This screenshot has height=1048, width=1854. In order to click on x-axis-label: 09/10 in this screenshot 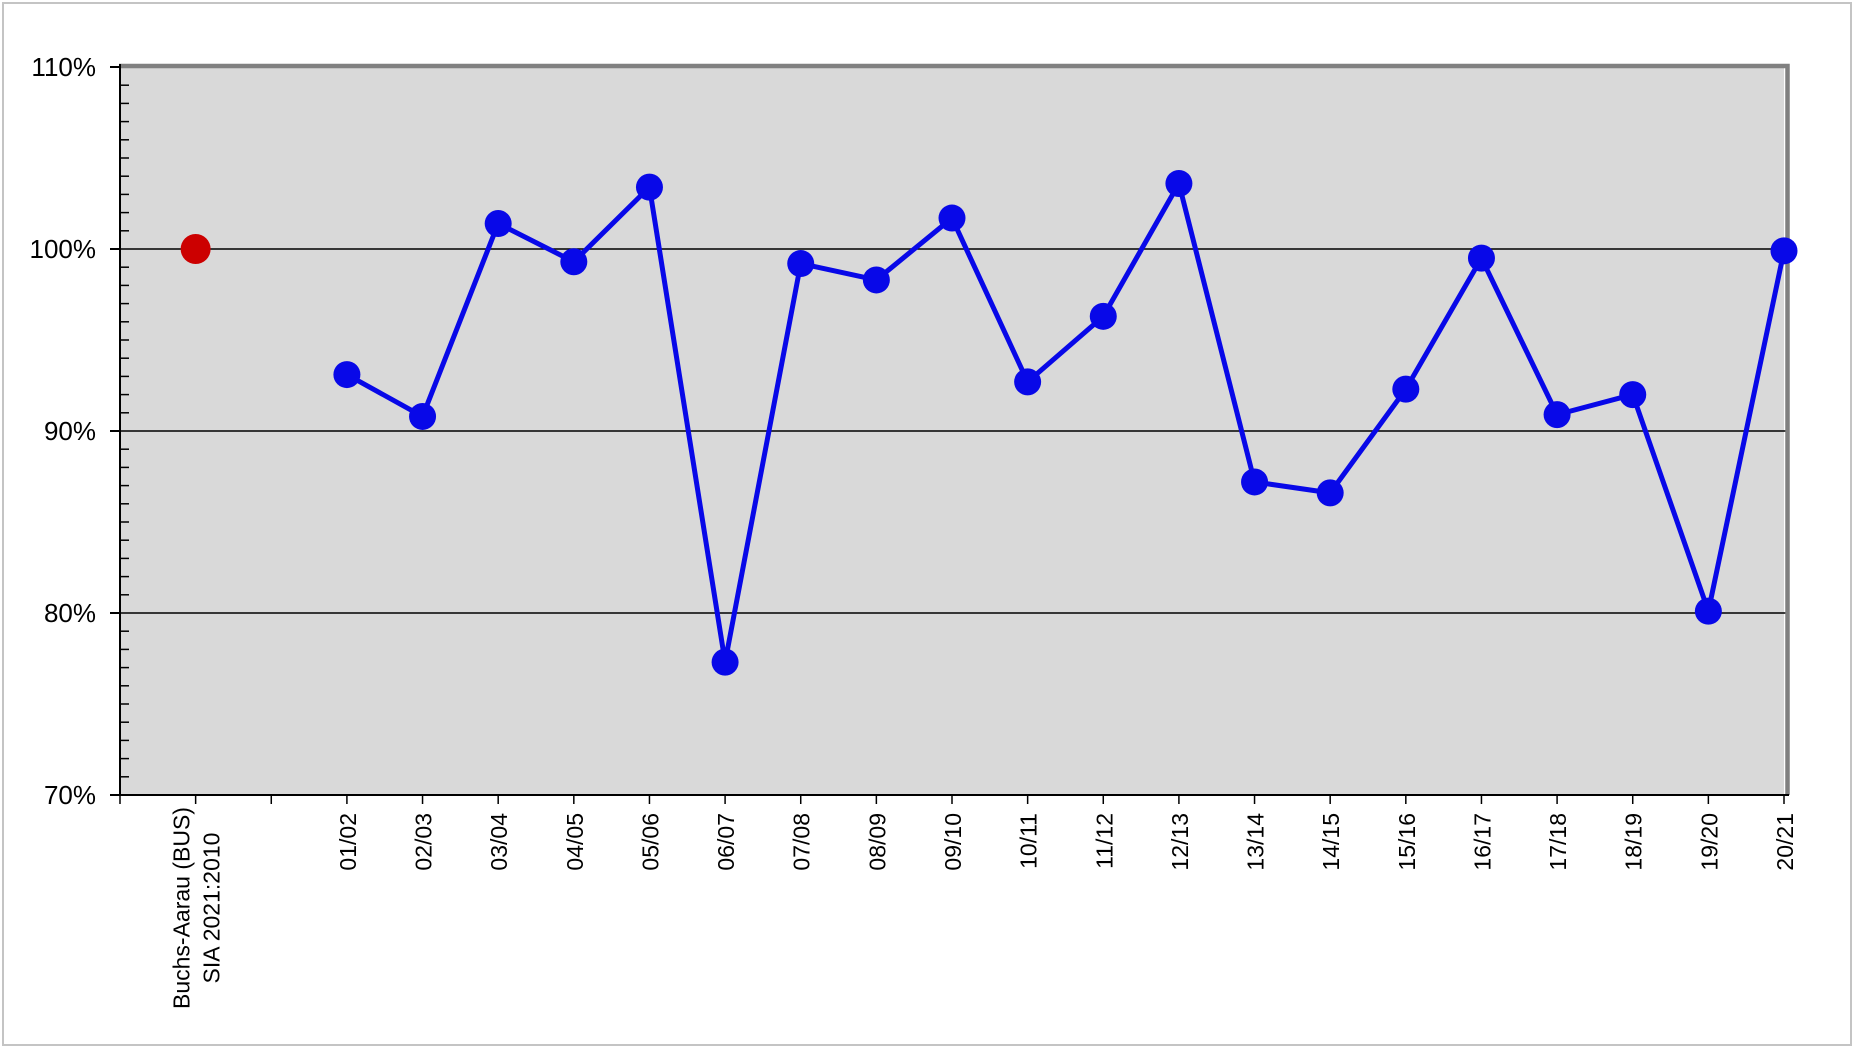, I will do `click(953, 842)`.